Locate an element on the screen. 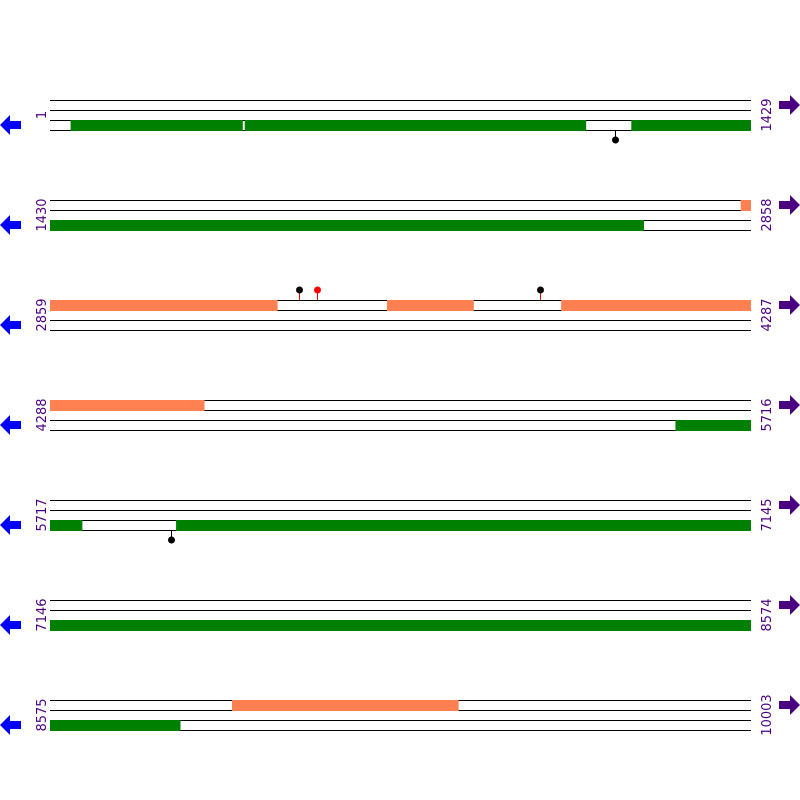 This screenshot has width=800, height=800. row-end-label: 2858 is located at coordinates (767, 214).